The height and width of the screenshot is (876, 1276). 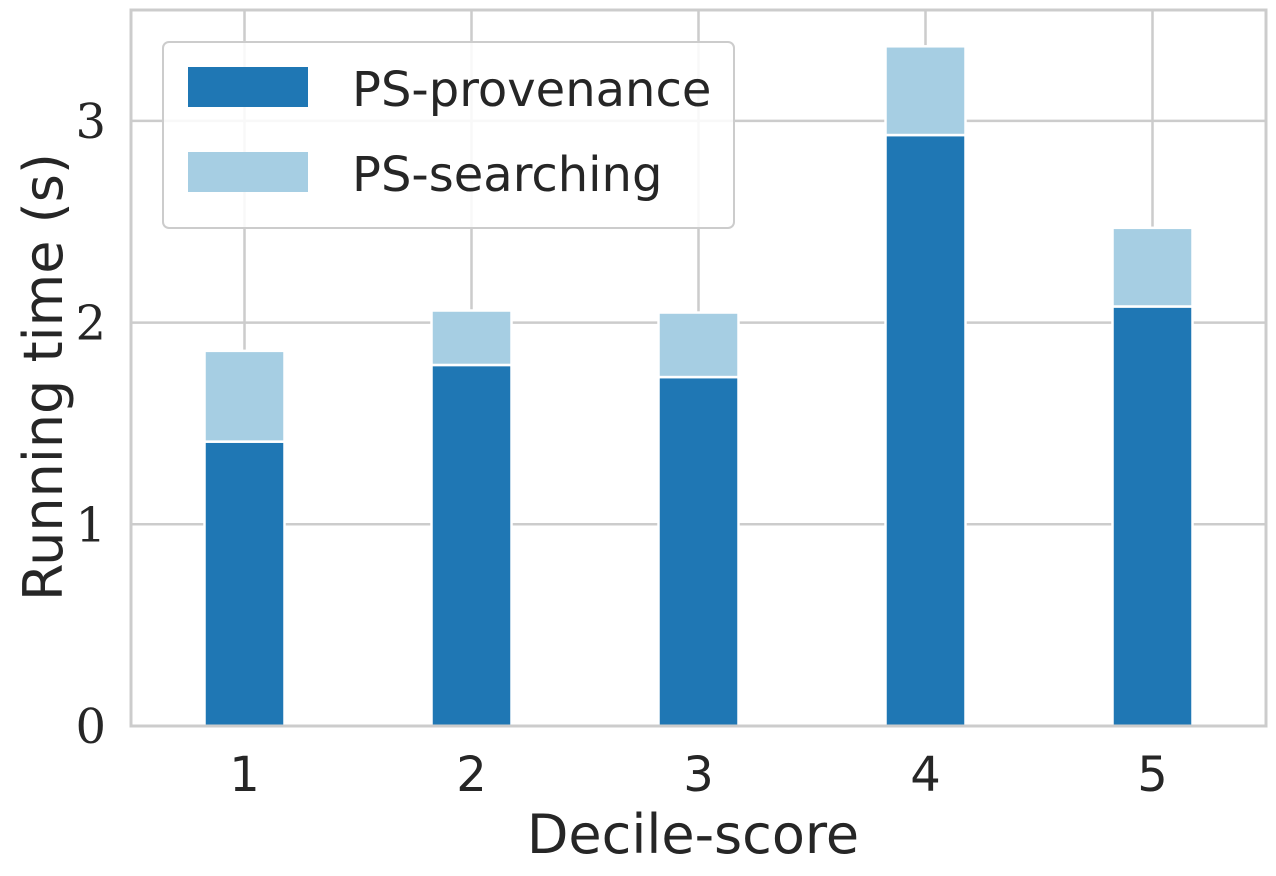 I want to click on y-tick-label-3: 3, so click(x=90, y=122).